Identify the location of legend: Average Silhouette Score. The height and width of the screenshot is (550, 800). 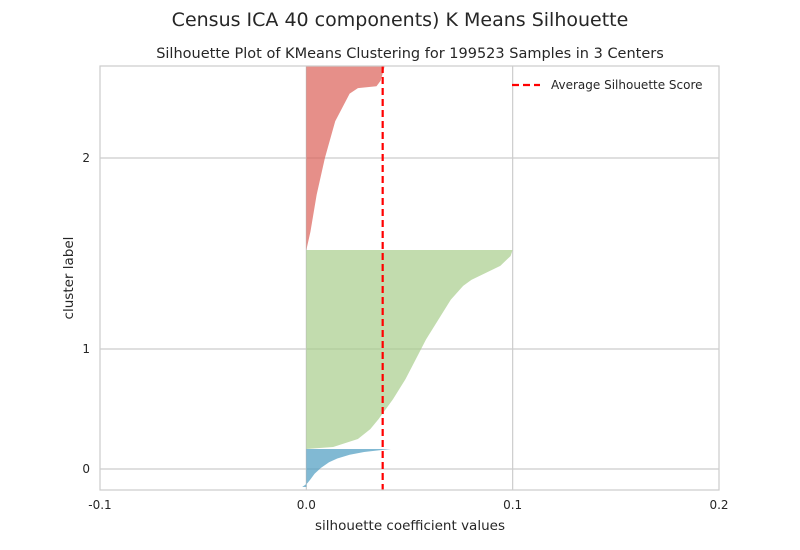
(607, 85).